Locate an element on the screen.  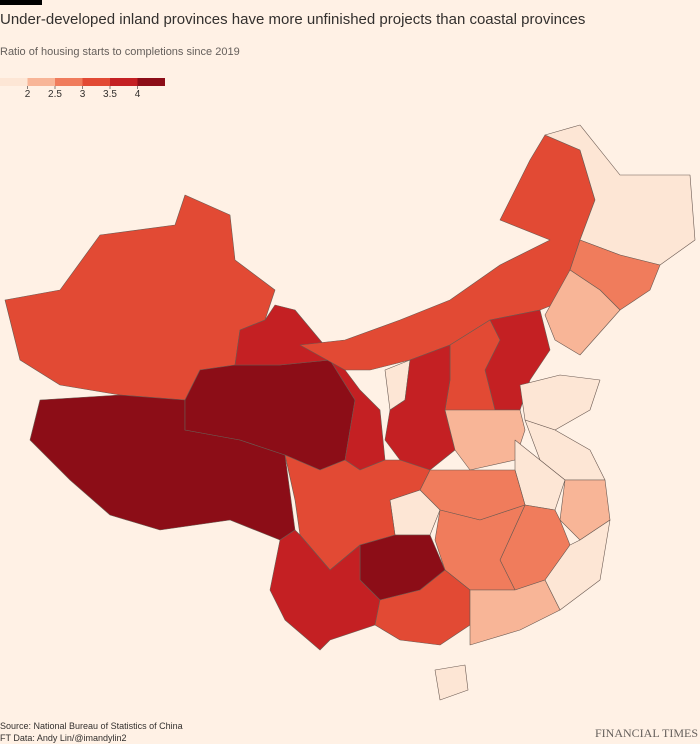
brand: FINANCIAL TIMES is located at coordinates (646, 733).